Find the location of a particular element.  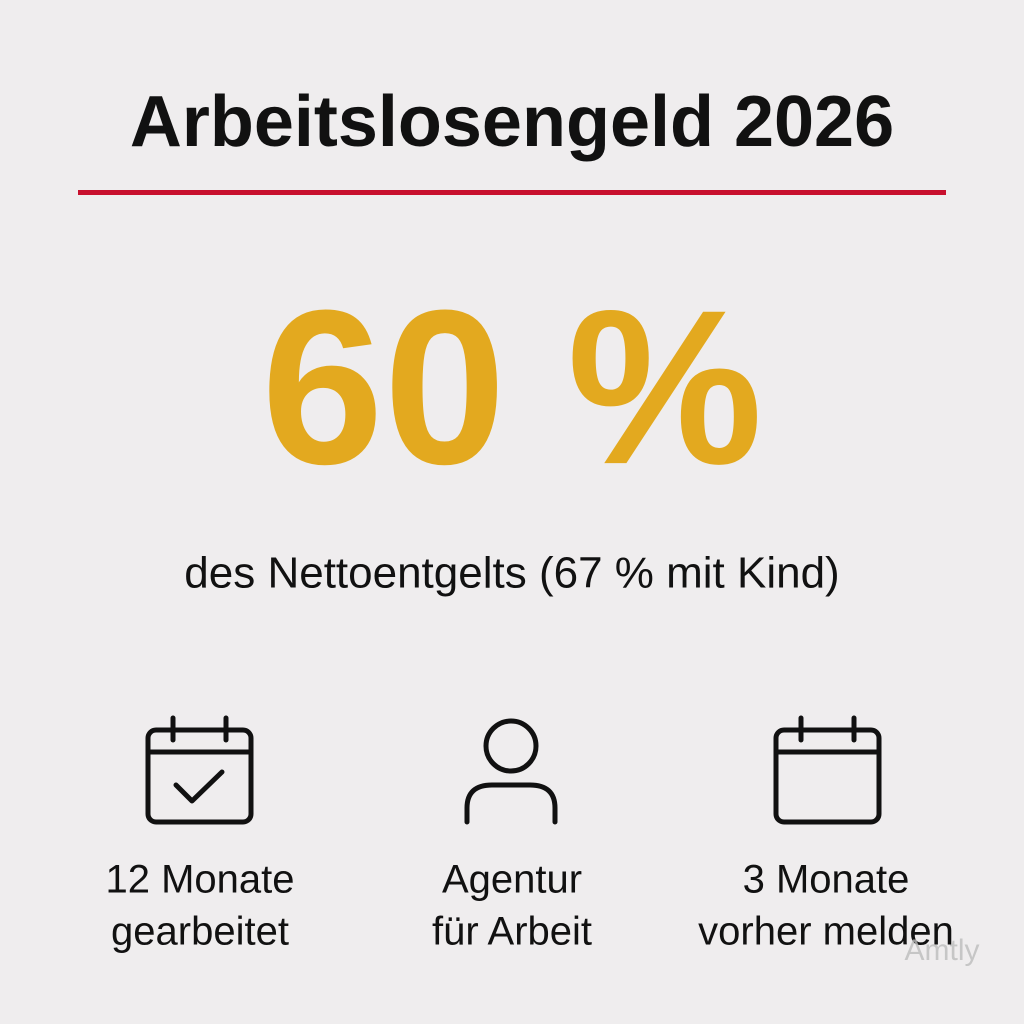

title: Arbeitslosengeld 2026 is located at coordinates (512, 122).